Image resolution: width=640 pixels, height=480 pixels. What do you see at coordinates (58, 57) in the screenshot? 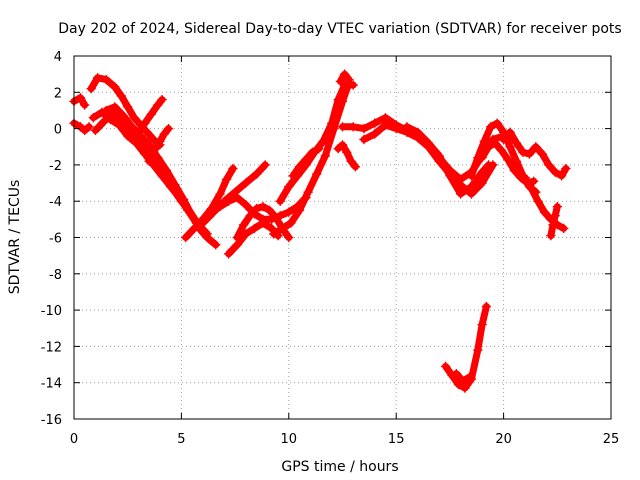
I see `y-tick-label: 4` at bounding box center [58, 57].